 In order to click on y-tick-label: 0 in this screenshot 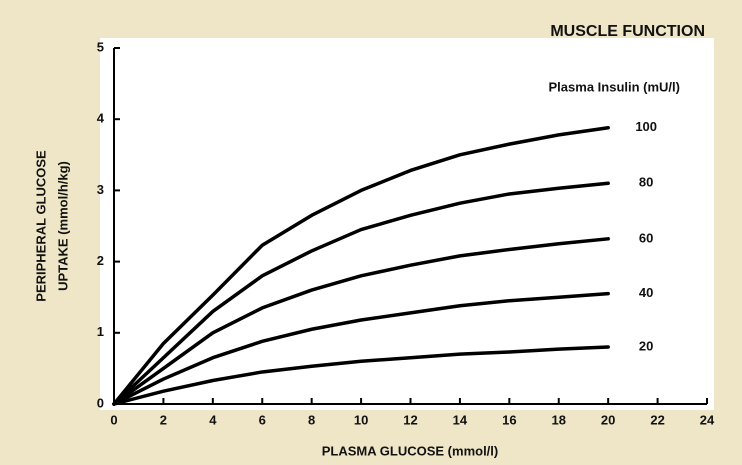, I will do `click(100, 402)`.